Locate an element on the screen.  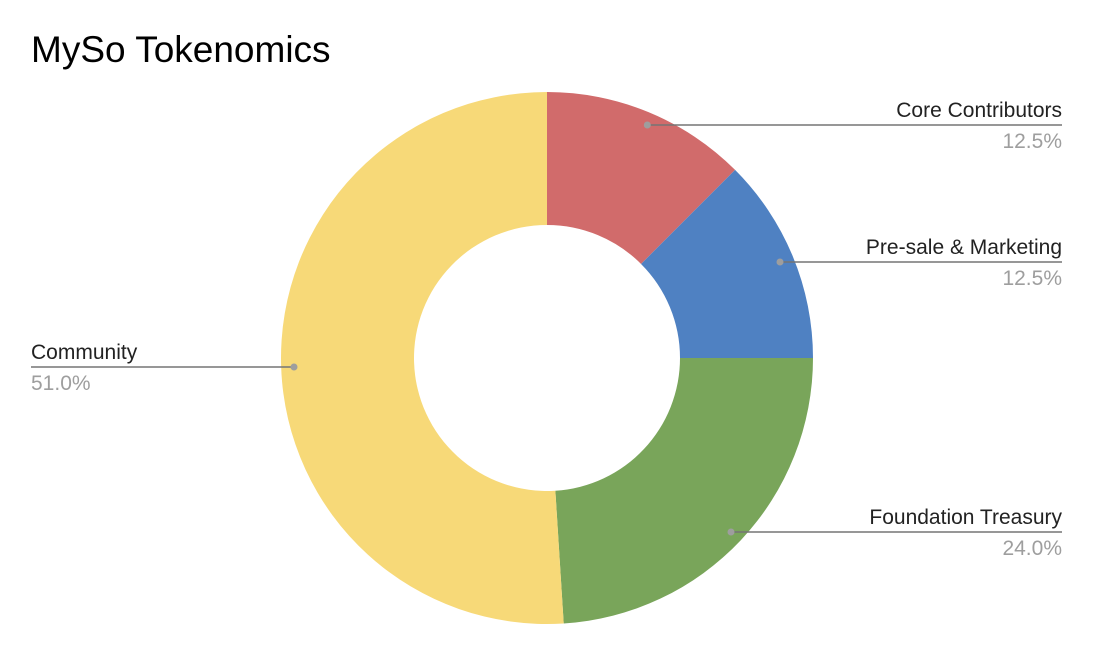
slice-label: Foundation Treasury is located at coordinates (965, 517).